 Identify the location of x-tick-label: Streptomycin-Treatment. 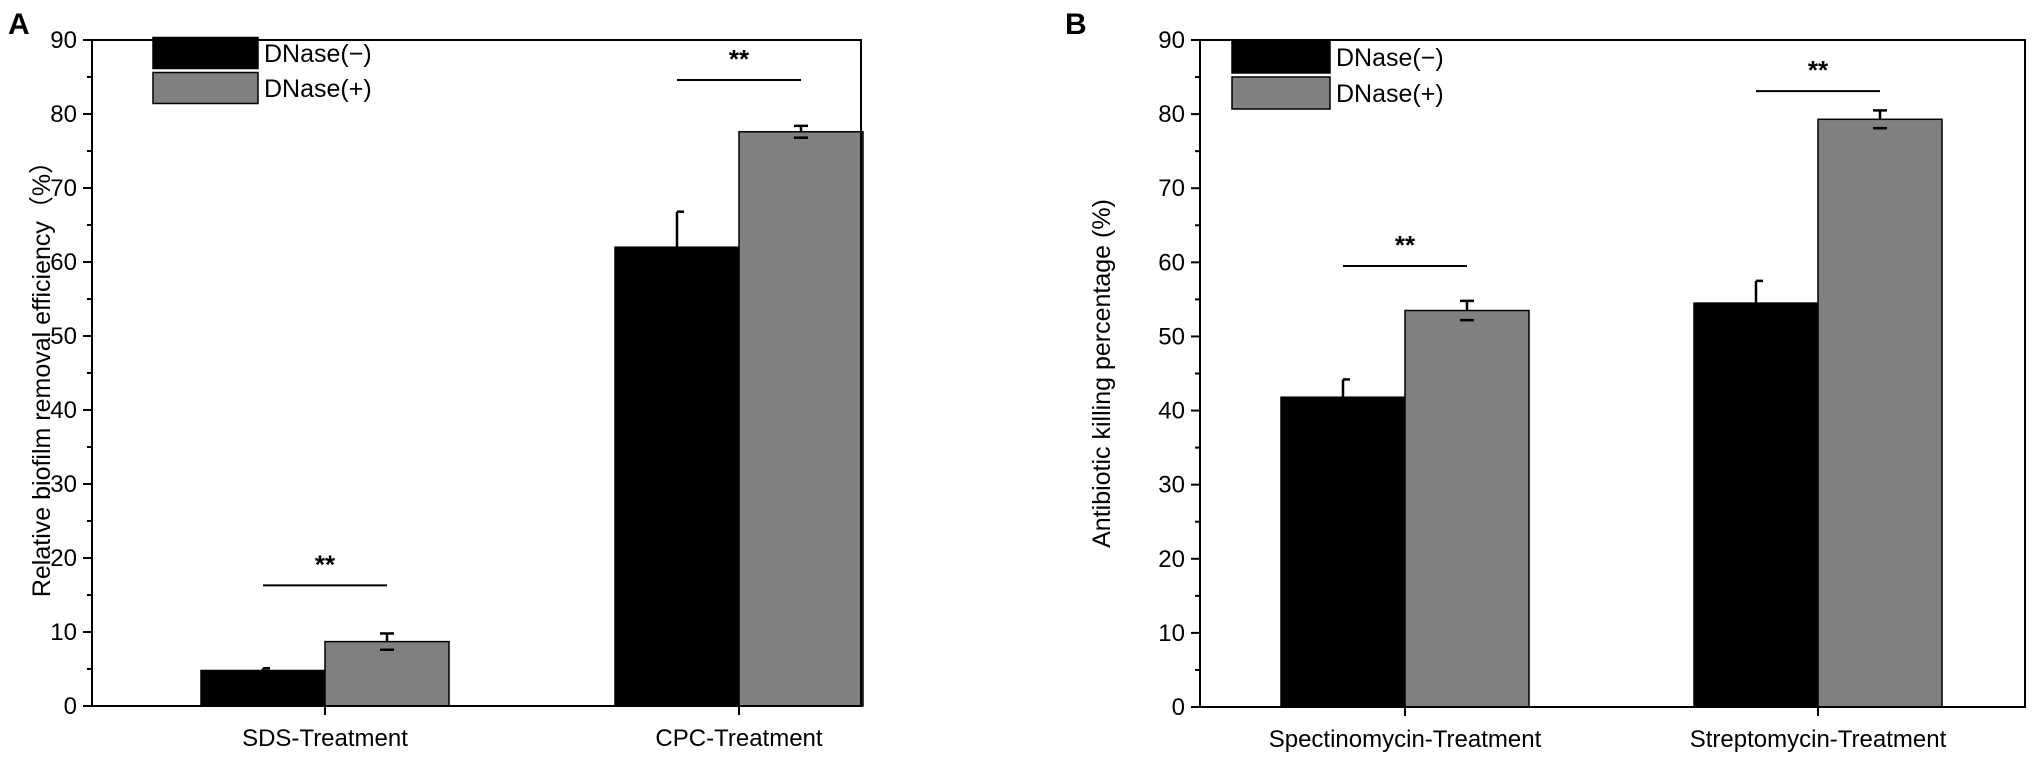
(1818, 739).